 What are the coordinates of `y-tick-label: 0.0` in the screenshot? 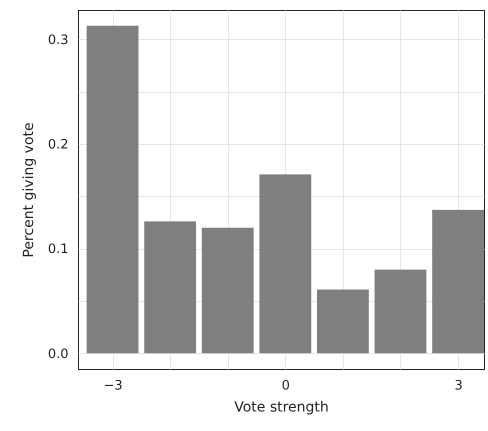 It's located at (58, 354).